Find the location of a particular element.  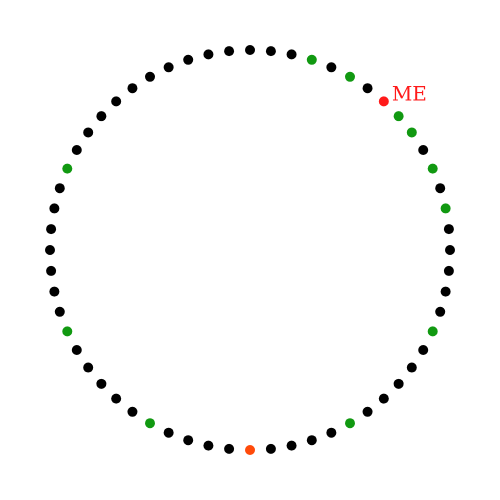

me-label: ME is located at coordinates (409, 93).